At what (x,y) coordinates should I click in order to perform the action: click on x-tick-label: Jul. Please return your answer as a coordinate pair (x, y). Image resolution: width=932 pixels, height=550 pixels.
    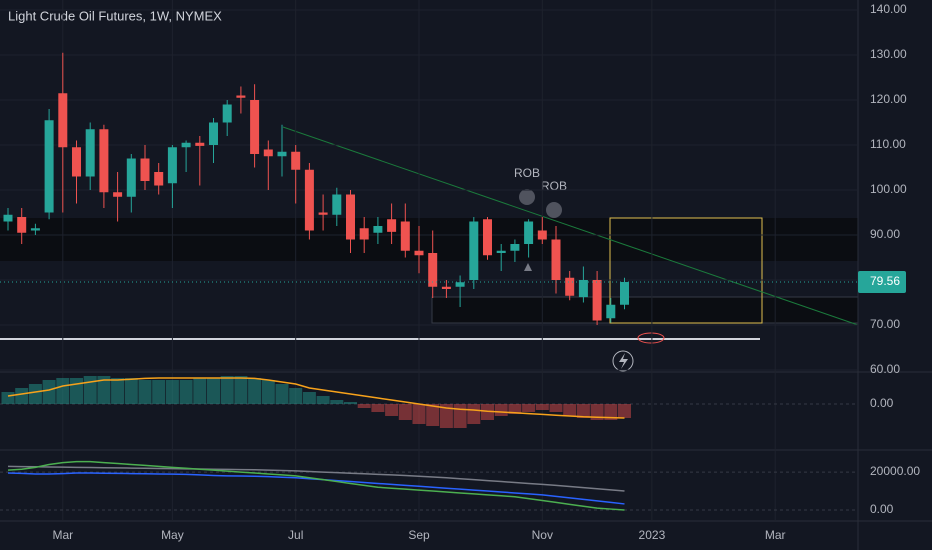
    Looking at the image, I should click on (295, 535).